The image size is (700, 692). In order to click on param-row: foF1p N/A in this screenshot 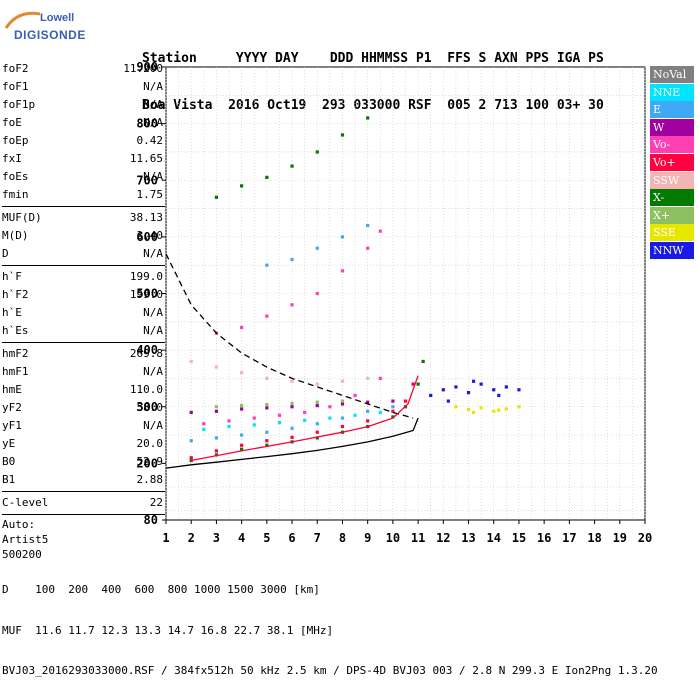, I will do `click(83, 105)`.